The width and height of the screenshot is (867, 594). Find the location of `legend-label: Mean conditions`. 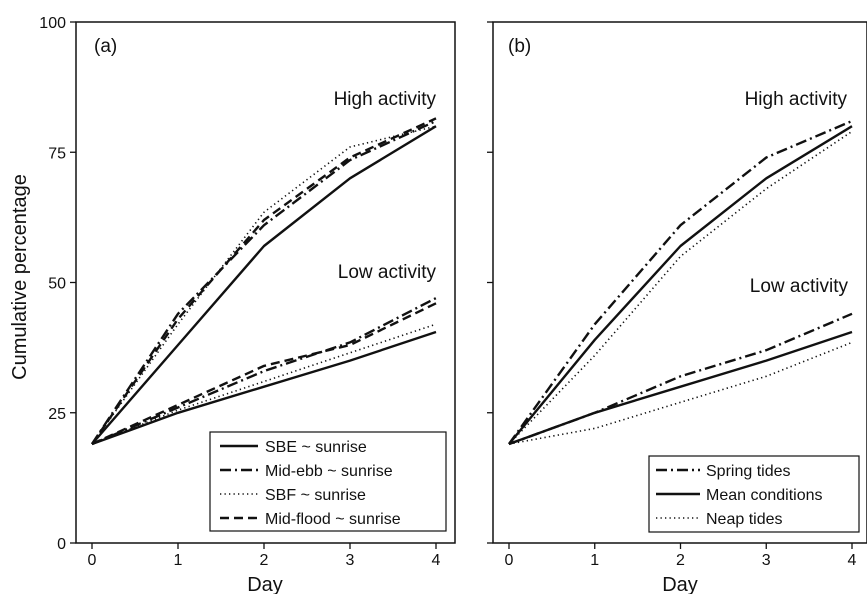

legend-label: Mean conditions is located at coordinates (764, 495).